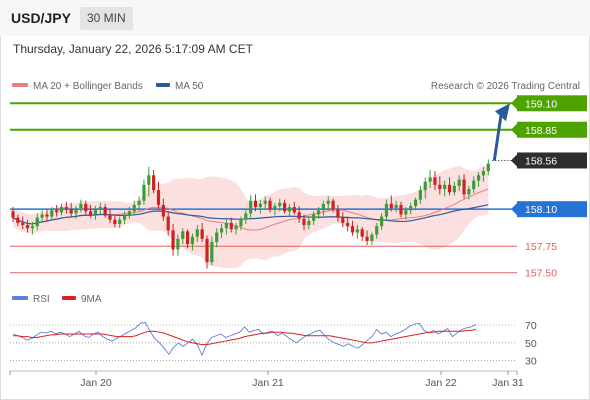  I want to click on level-labels: 159.10 158.85 158.56 158.10 157.75 157.50, so click(549, 187).